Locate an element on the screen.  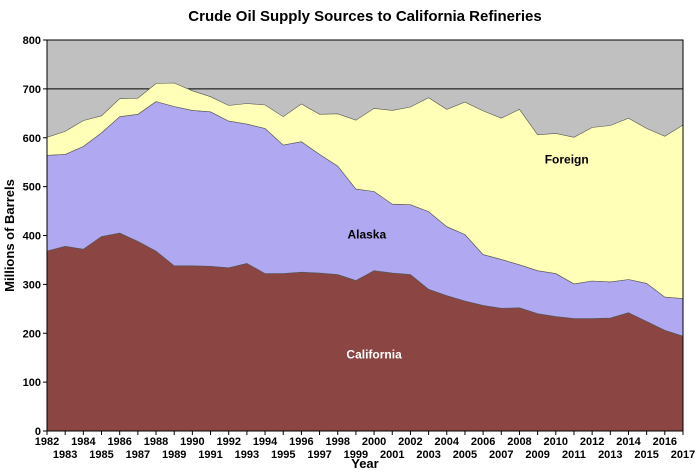
x-tick-label: 1991 is located at coordinates (210, 455).